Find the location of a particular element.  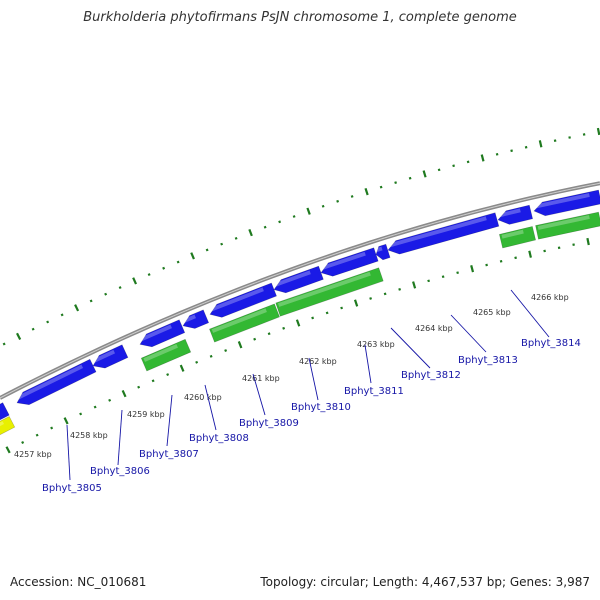

gene-label: Bphyt_3812 is located at coordinates (431, 375).